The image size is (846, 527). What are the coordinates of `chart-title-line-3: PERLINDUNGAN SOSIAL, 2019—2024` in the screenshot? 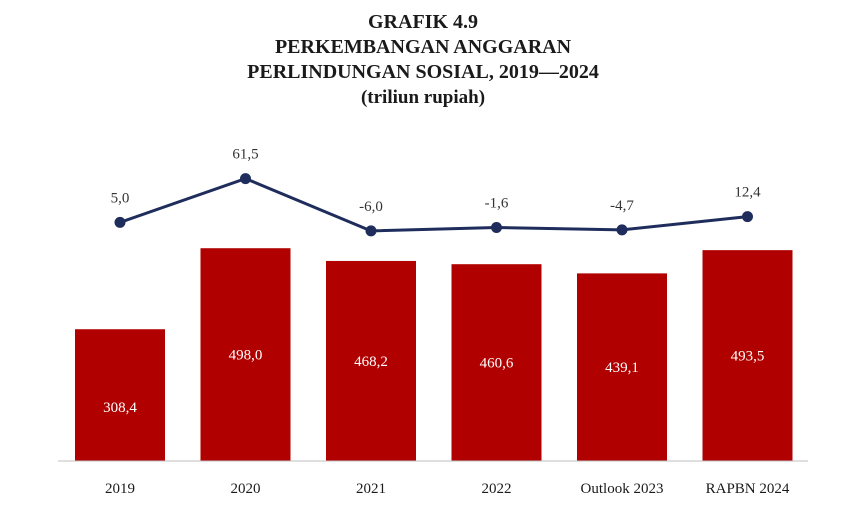 It's located at (423, 72).